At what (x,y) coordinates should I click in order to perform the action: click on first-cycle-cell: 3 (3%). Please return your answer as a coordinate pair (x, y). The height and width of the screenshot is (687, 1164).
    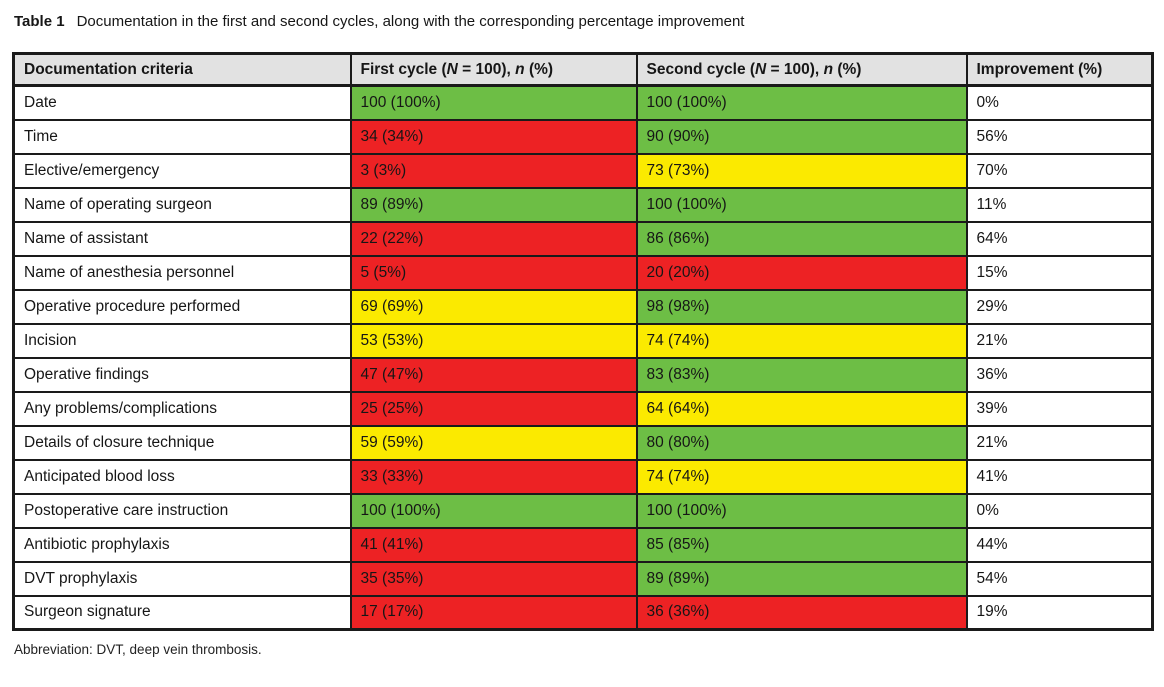
    Looking at the image, I should click on (493, 170).